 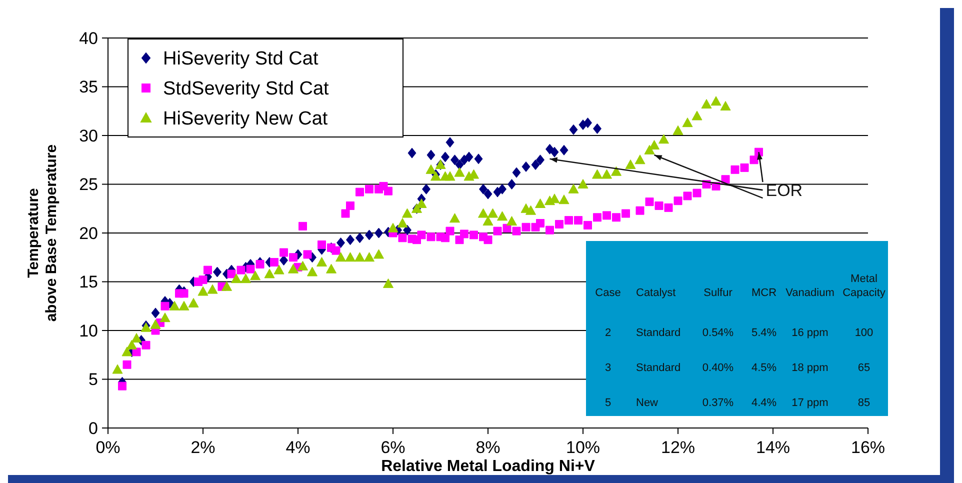 What do you see at coordinates (718, 293) in the screenshot?
I see `annotation: Sulfur` at bounding box center [718, 293].